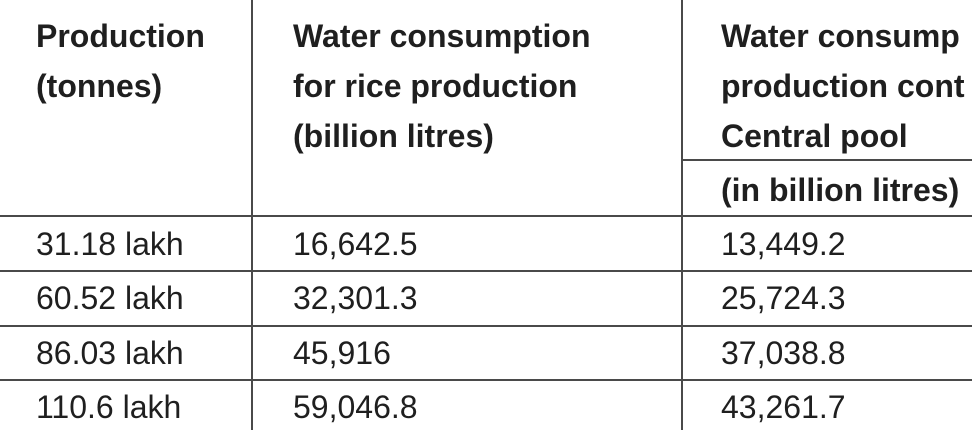  Describe the element at coordinates (110, 244) in the screenshot. I see `table-cell: 31.18 lakh` at that location.